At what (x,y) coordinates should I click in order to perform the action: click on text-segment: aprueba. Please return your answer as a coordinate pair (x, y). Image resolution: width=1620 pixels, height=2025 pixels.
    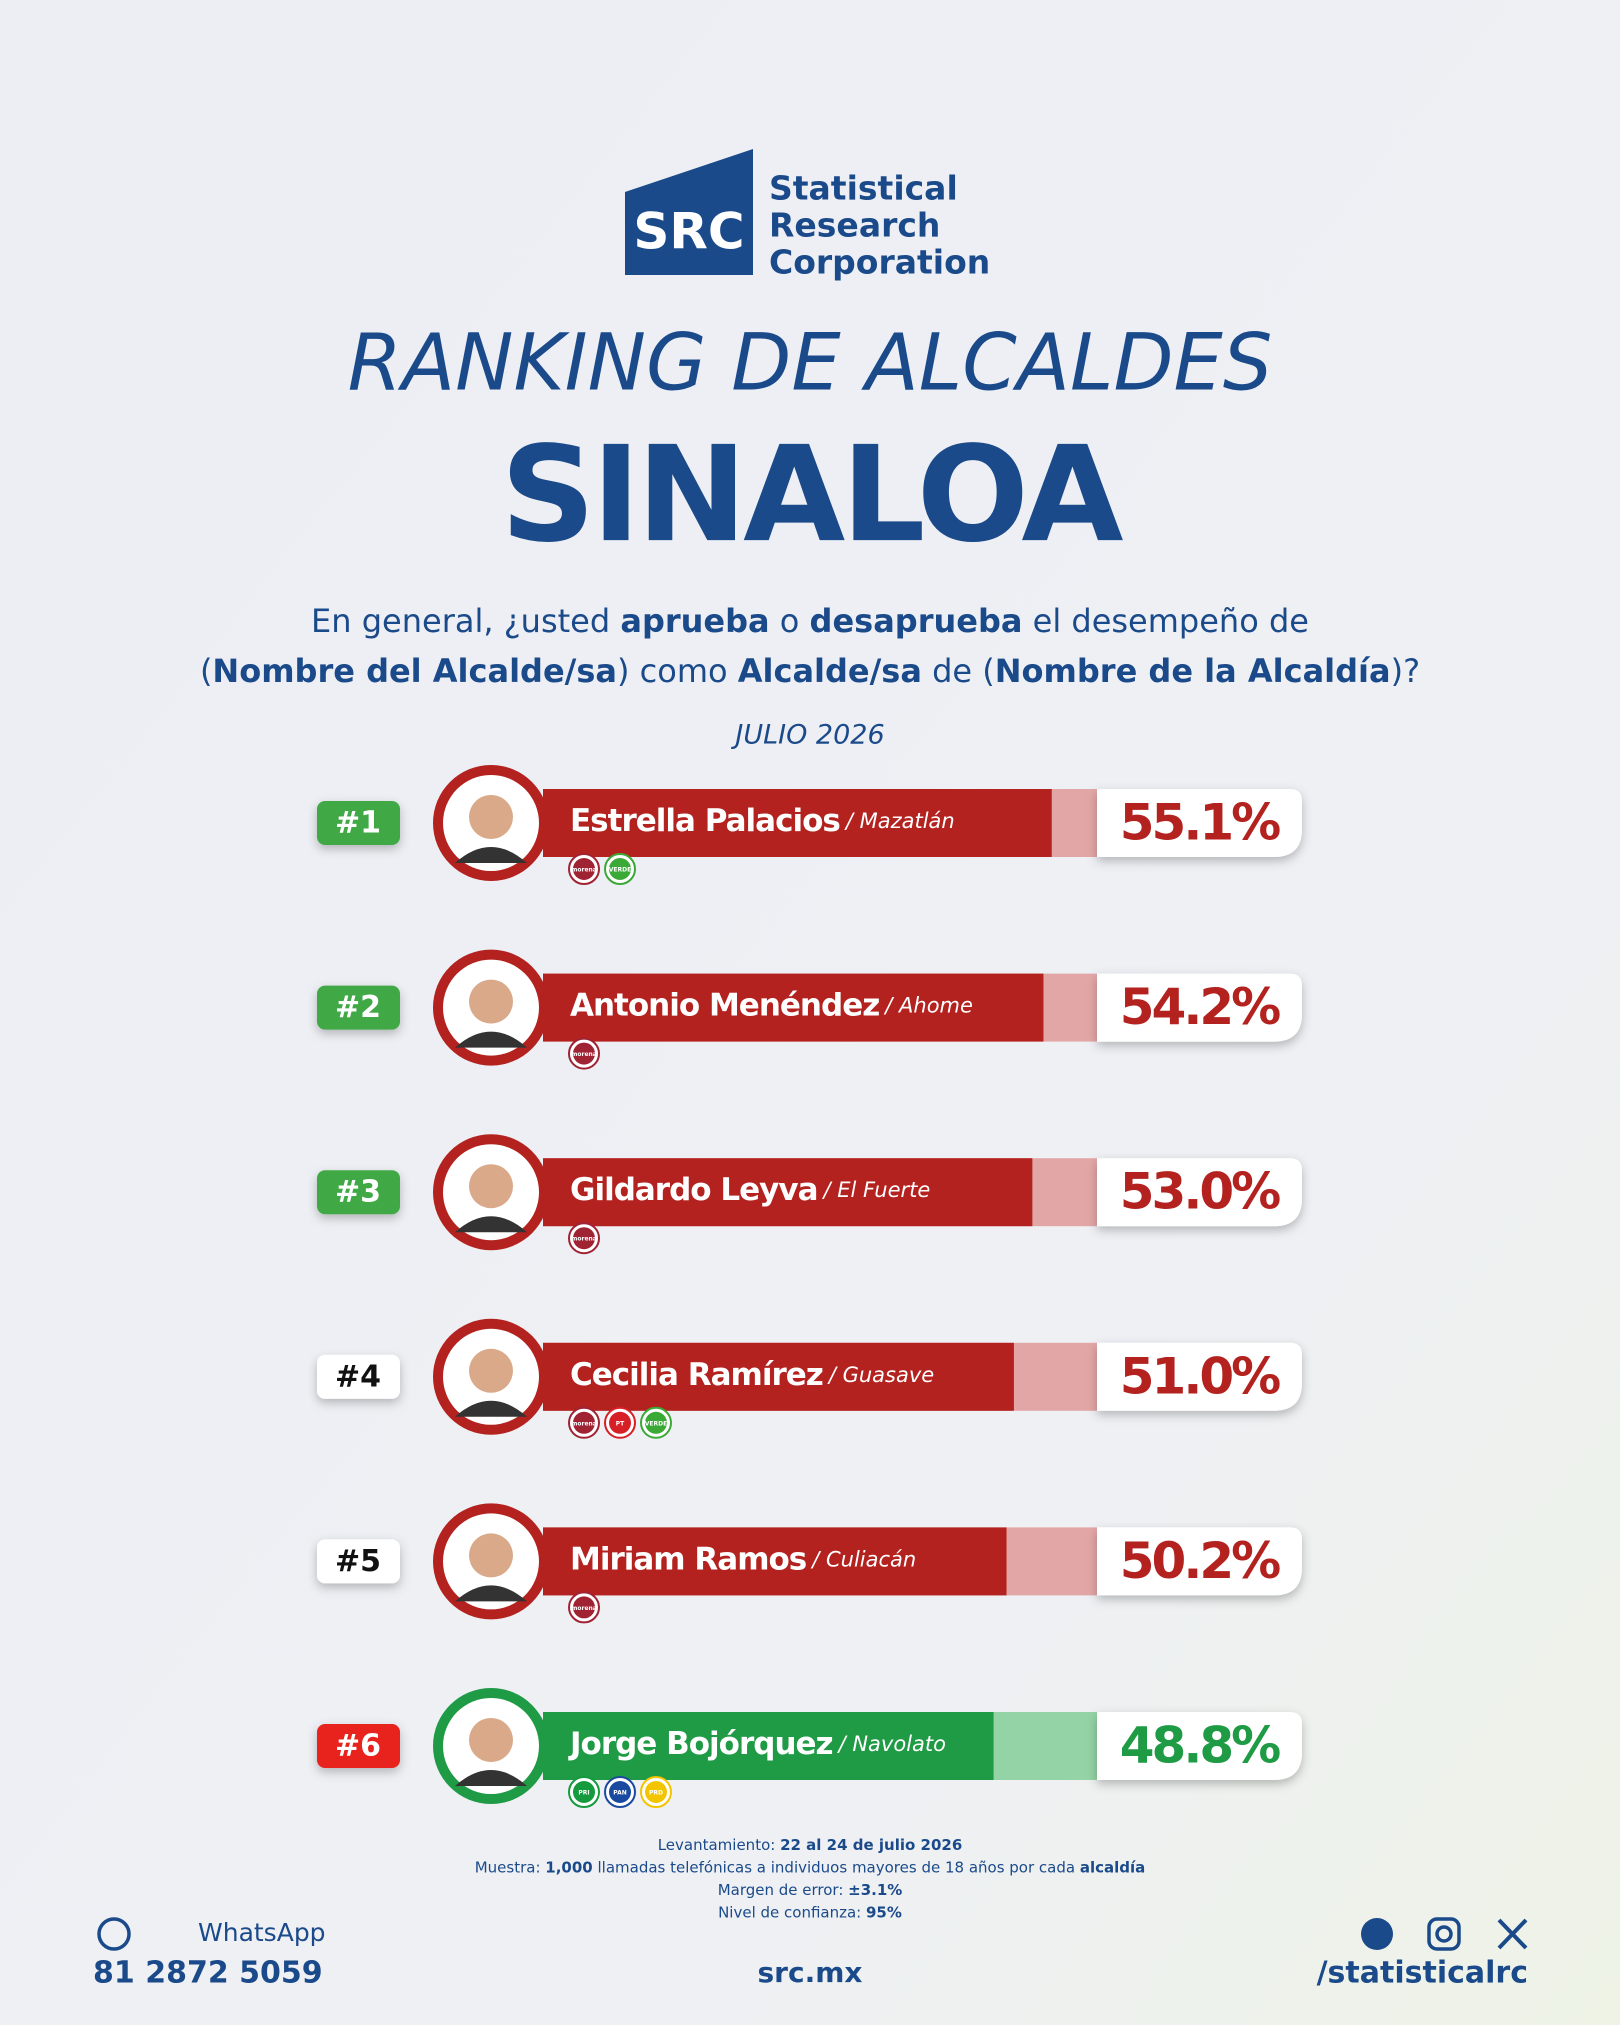
    Looking at the image, I should click on (694, 621).